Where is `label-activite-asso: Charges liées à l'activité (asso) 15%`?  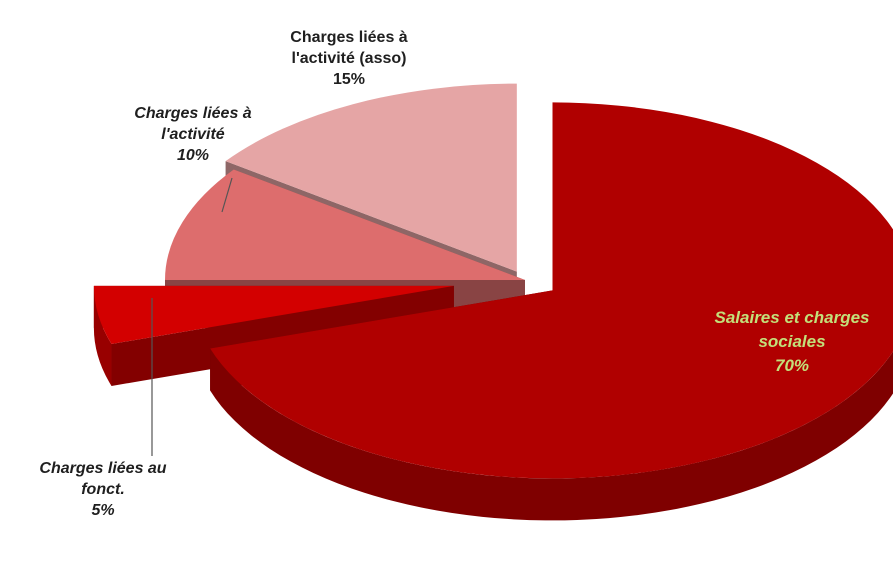 label-activite-asso: Charges liées à l'activité (asso) 15% is located at coordinates (349, 58).